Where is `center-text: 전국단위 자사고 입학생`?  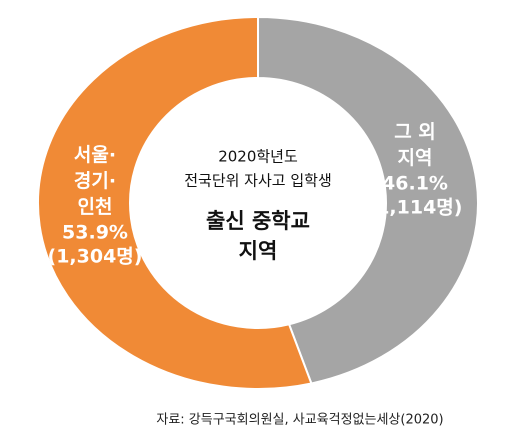
center-text: 전국단위 자사고 입학생 is located at coordinates (258, 181).